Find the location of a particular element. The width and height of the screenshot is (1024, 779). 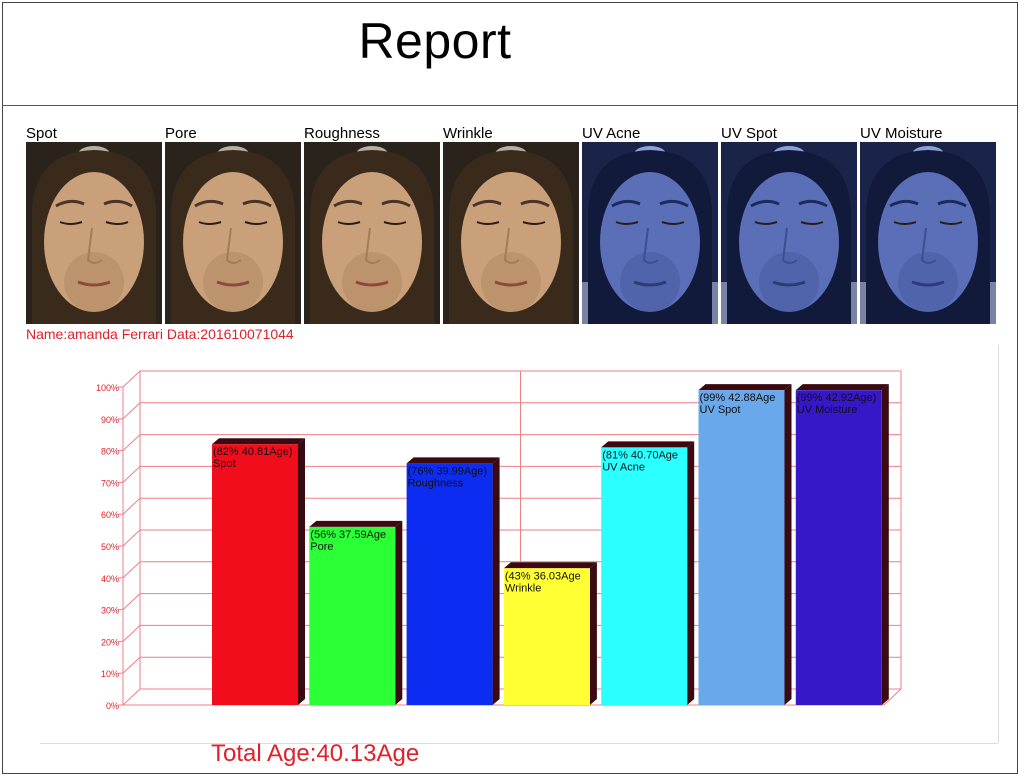

thumbnail-label: Spot is located at coordinates (41, 133).